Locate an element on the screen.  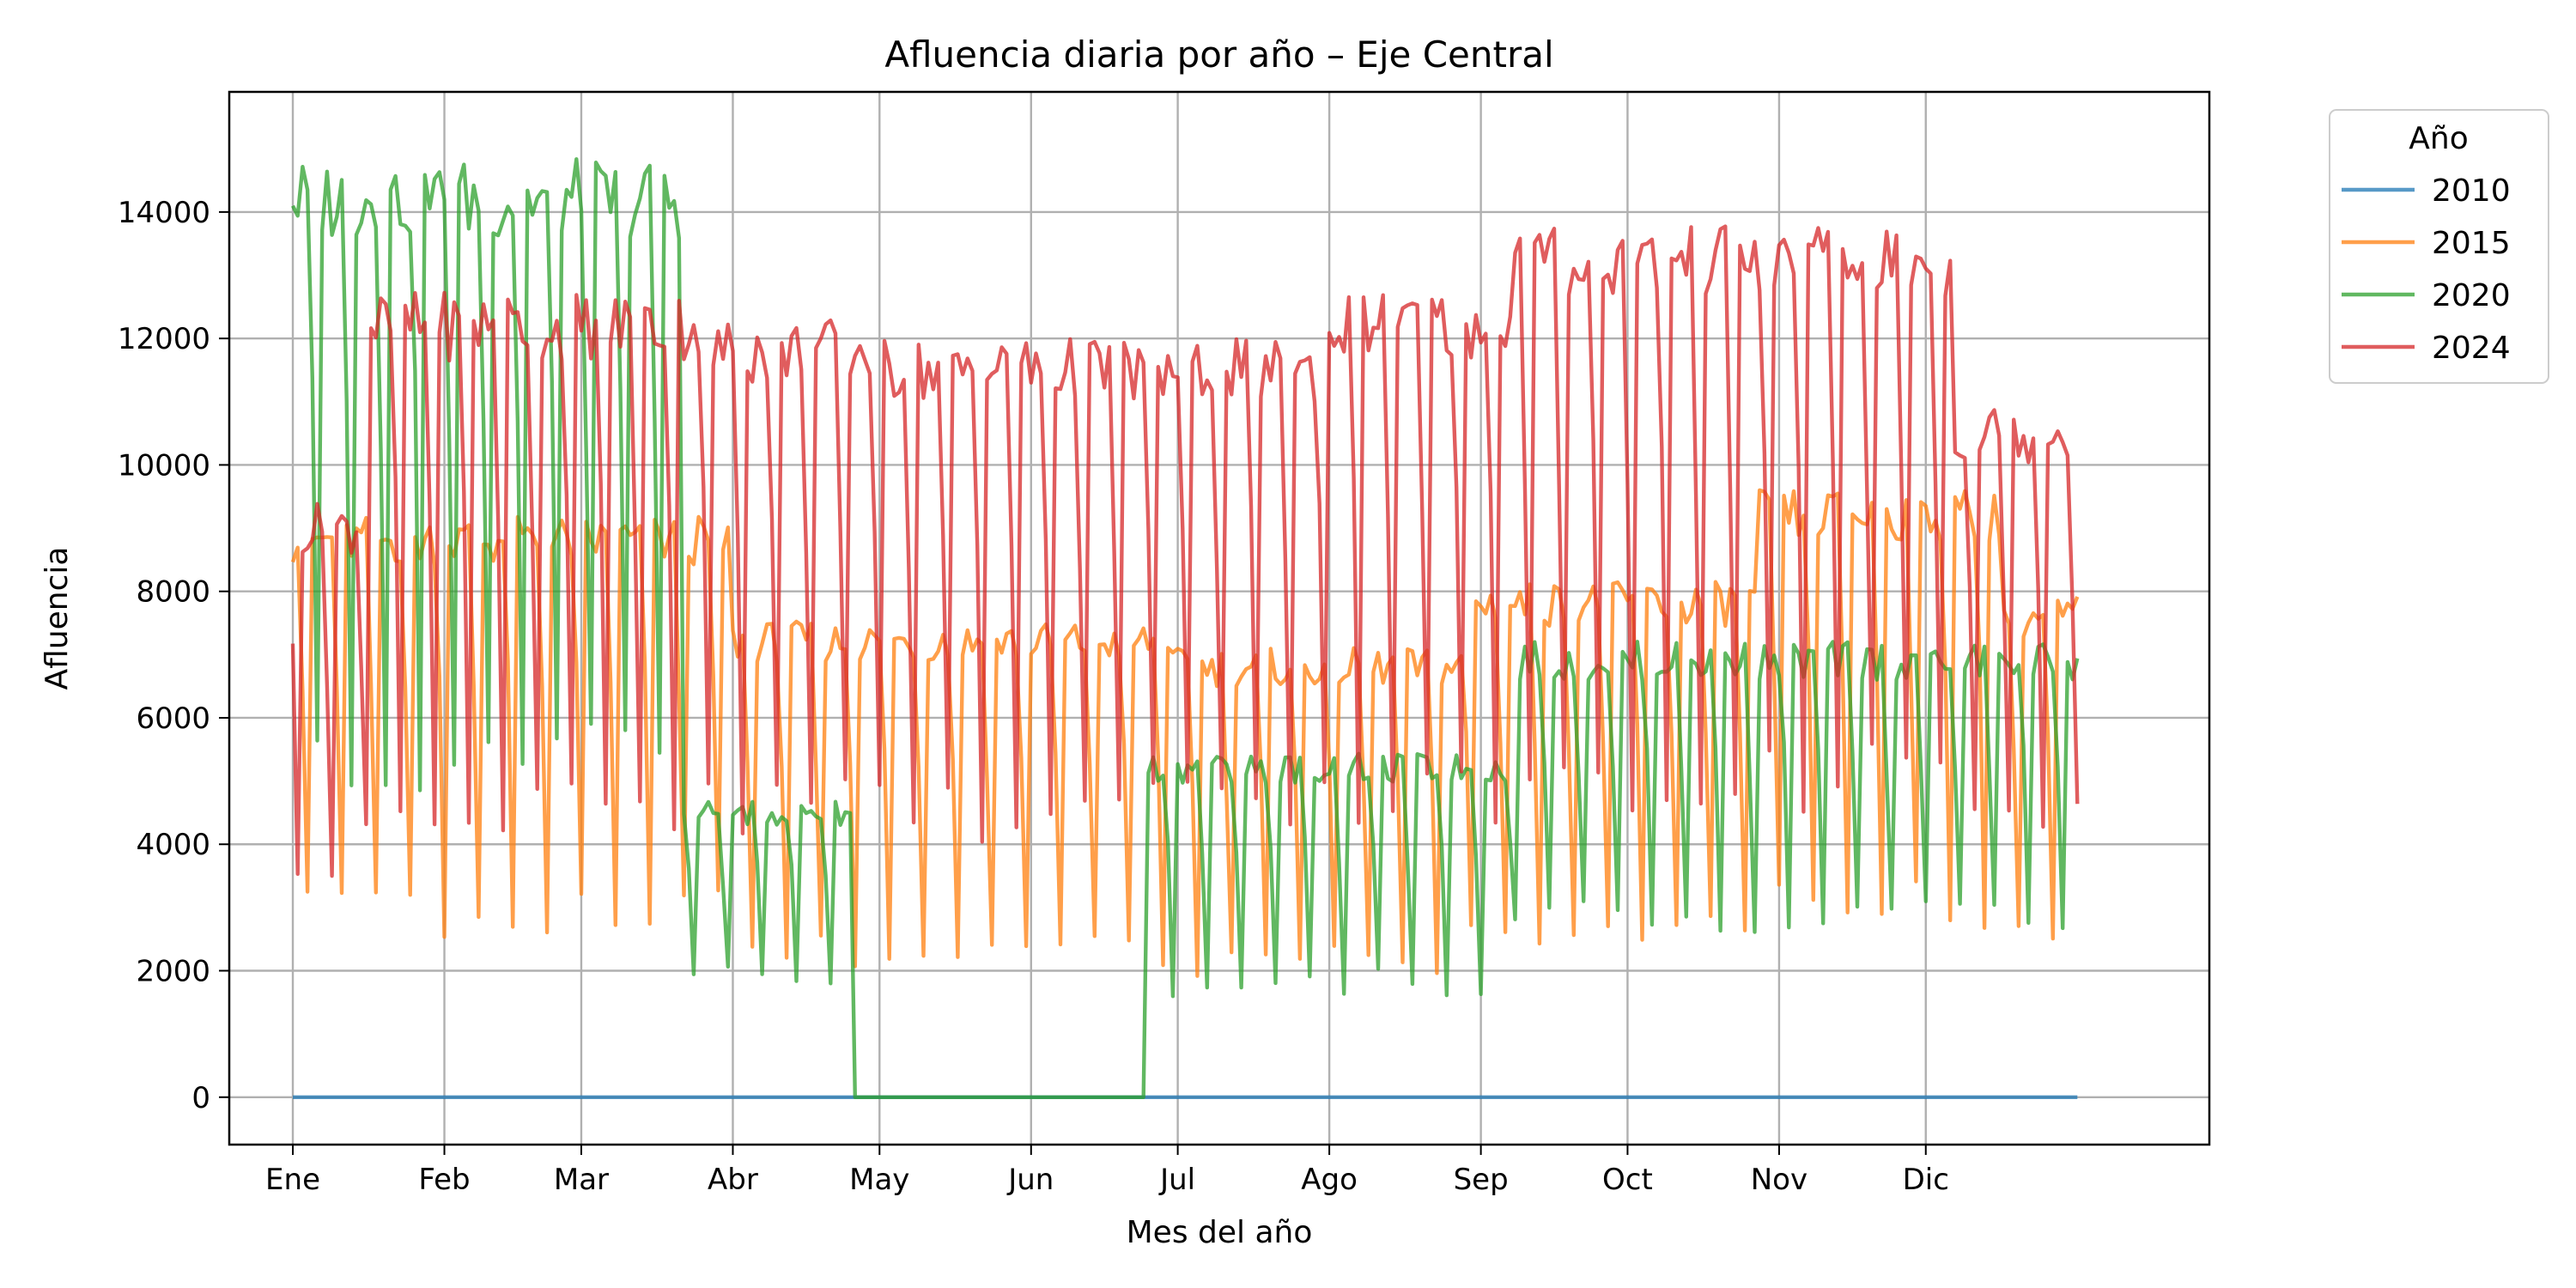
legend-label-2020: 2020 is located at coordinates (2471, 295).